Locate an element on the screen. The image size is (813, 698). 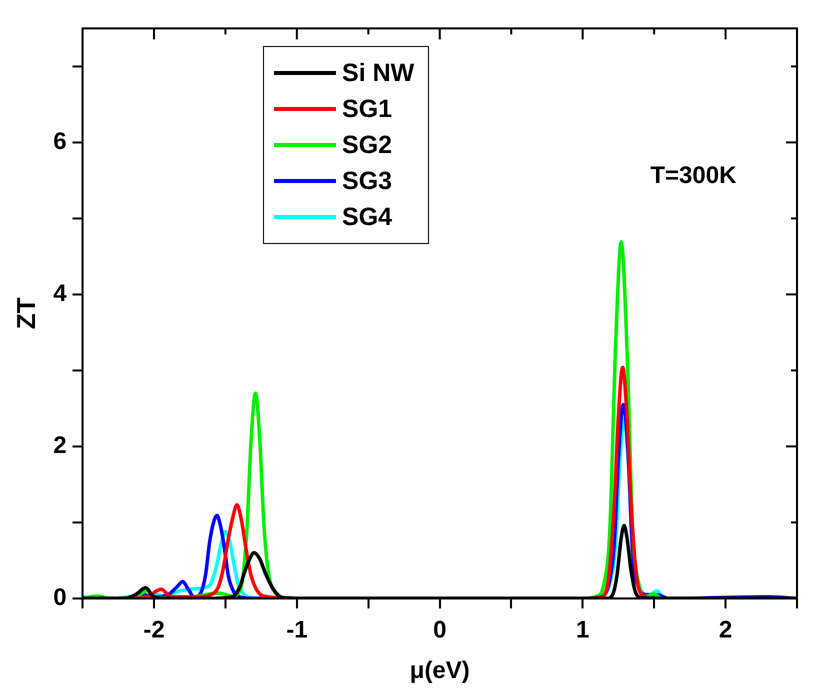
x-tick-label: 1 is located at coordinates (583, 630).